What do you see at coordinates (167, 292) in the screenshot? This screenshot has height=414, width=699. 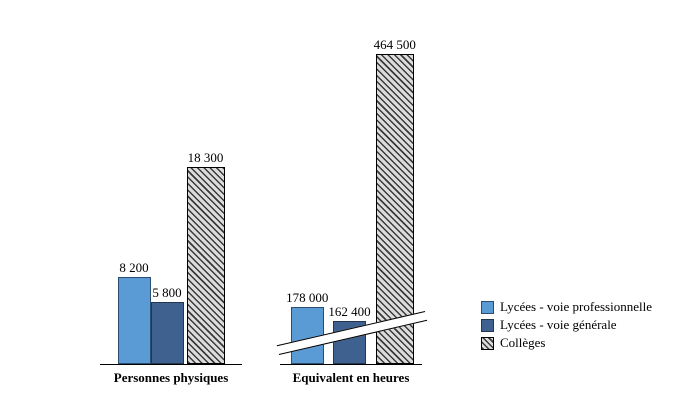 I see `value-label: 5 800` at bounding box center [167, 292].